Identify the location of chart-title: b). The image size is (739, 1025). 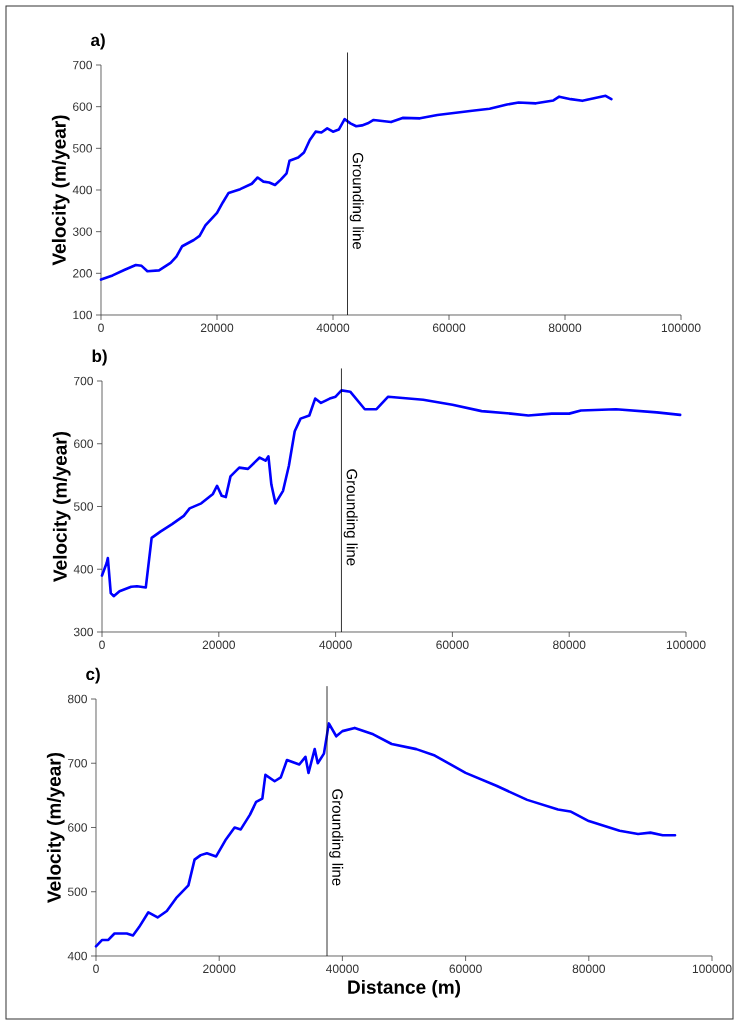
(99, 357).